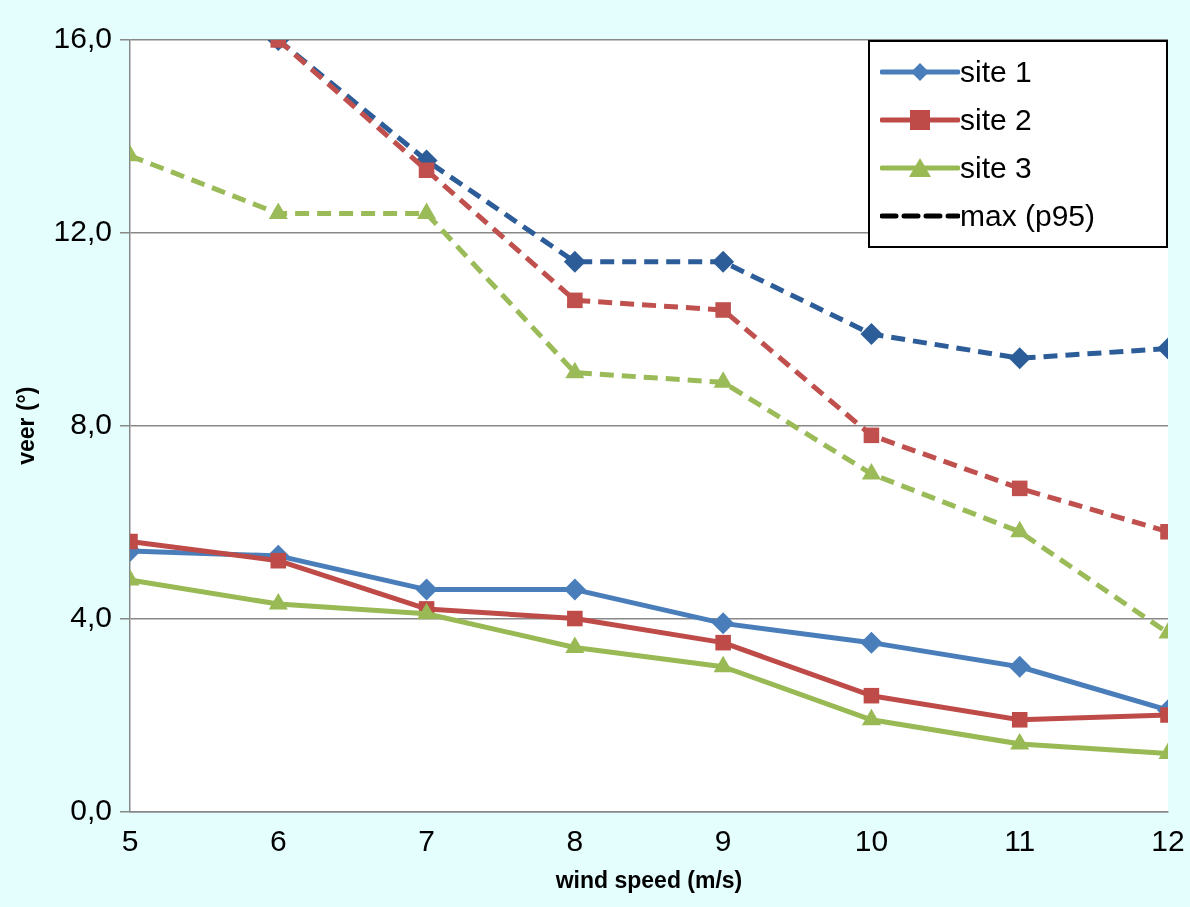 The image size is (1190, 907). Describe the element at coordinates (82, 38) in the screenshot. I see `y-tick-label: 16,0` at that location.